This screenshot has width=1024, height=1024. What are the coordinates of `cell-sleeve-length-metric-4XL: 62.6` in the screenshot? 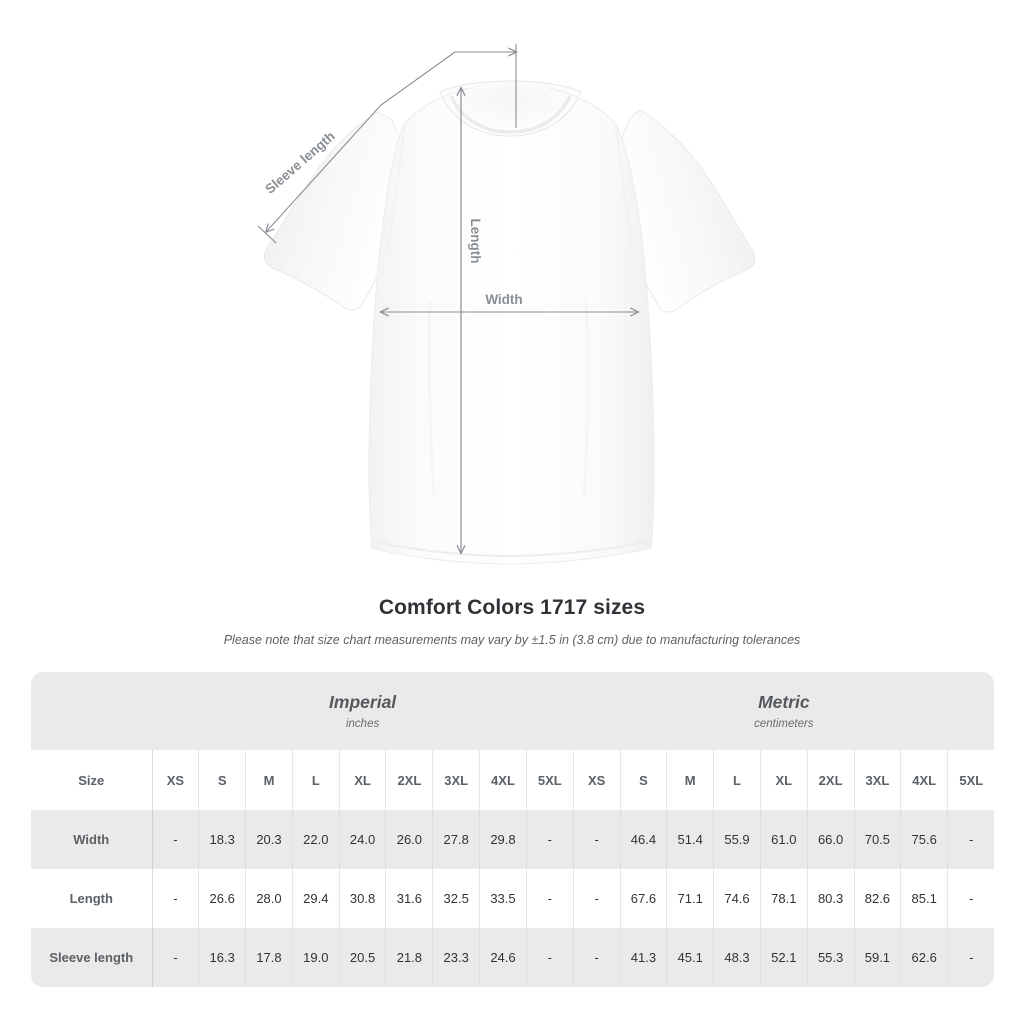 It's located at (924, 957).